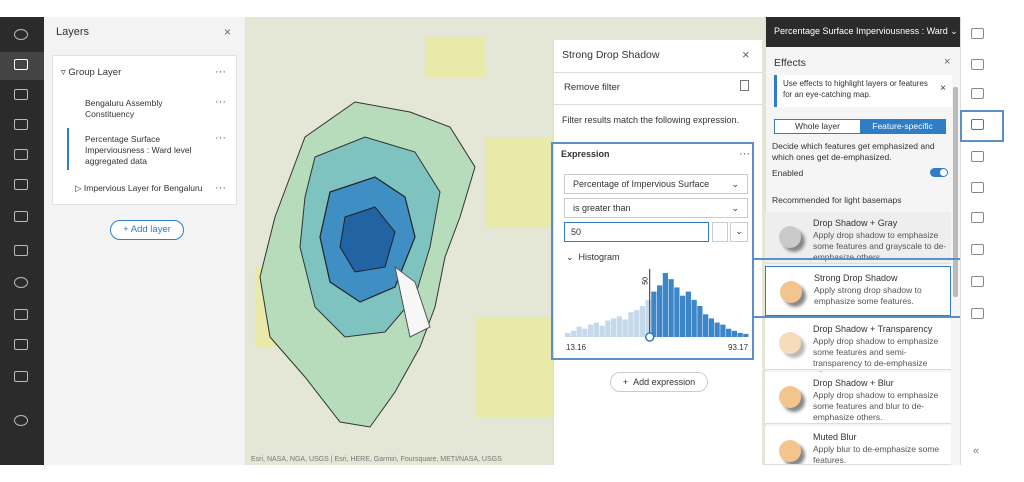  What do you see at coordinates (585, 154) in the screenshot?
I see `expression-title: Expression` at bounding box center [585, 154].